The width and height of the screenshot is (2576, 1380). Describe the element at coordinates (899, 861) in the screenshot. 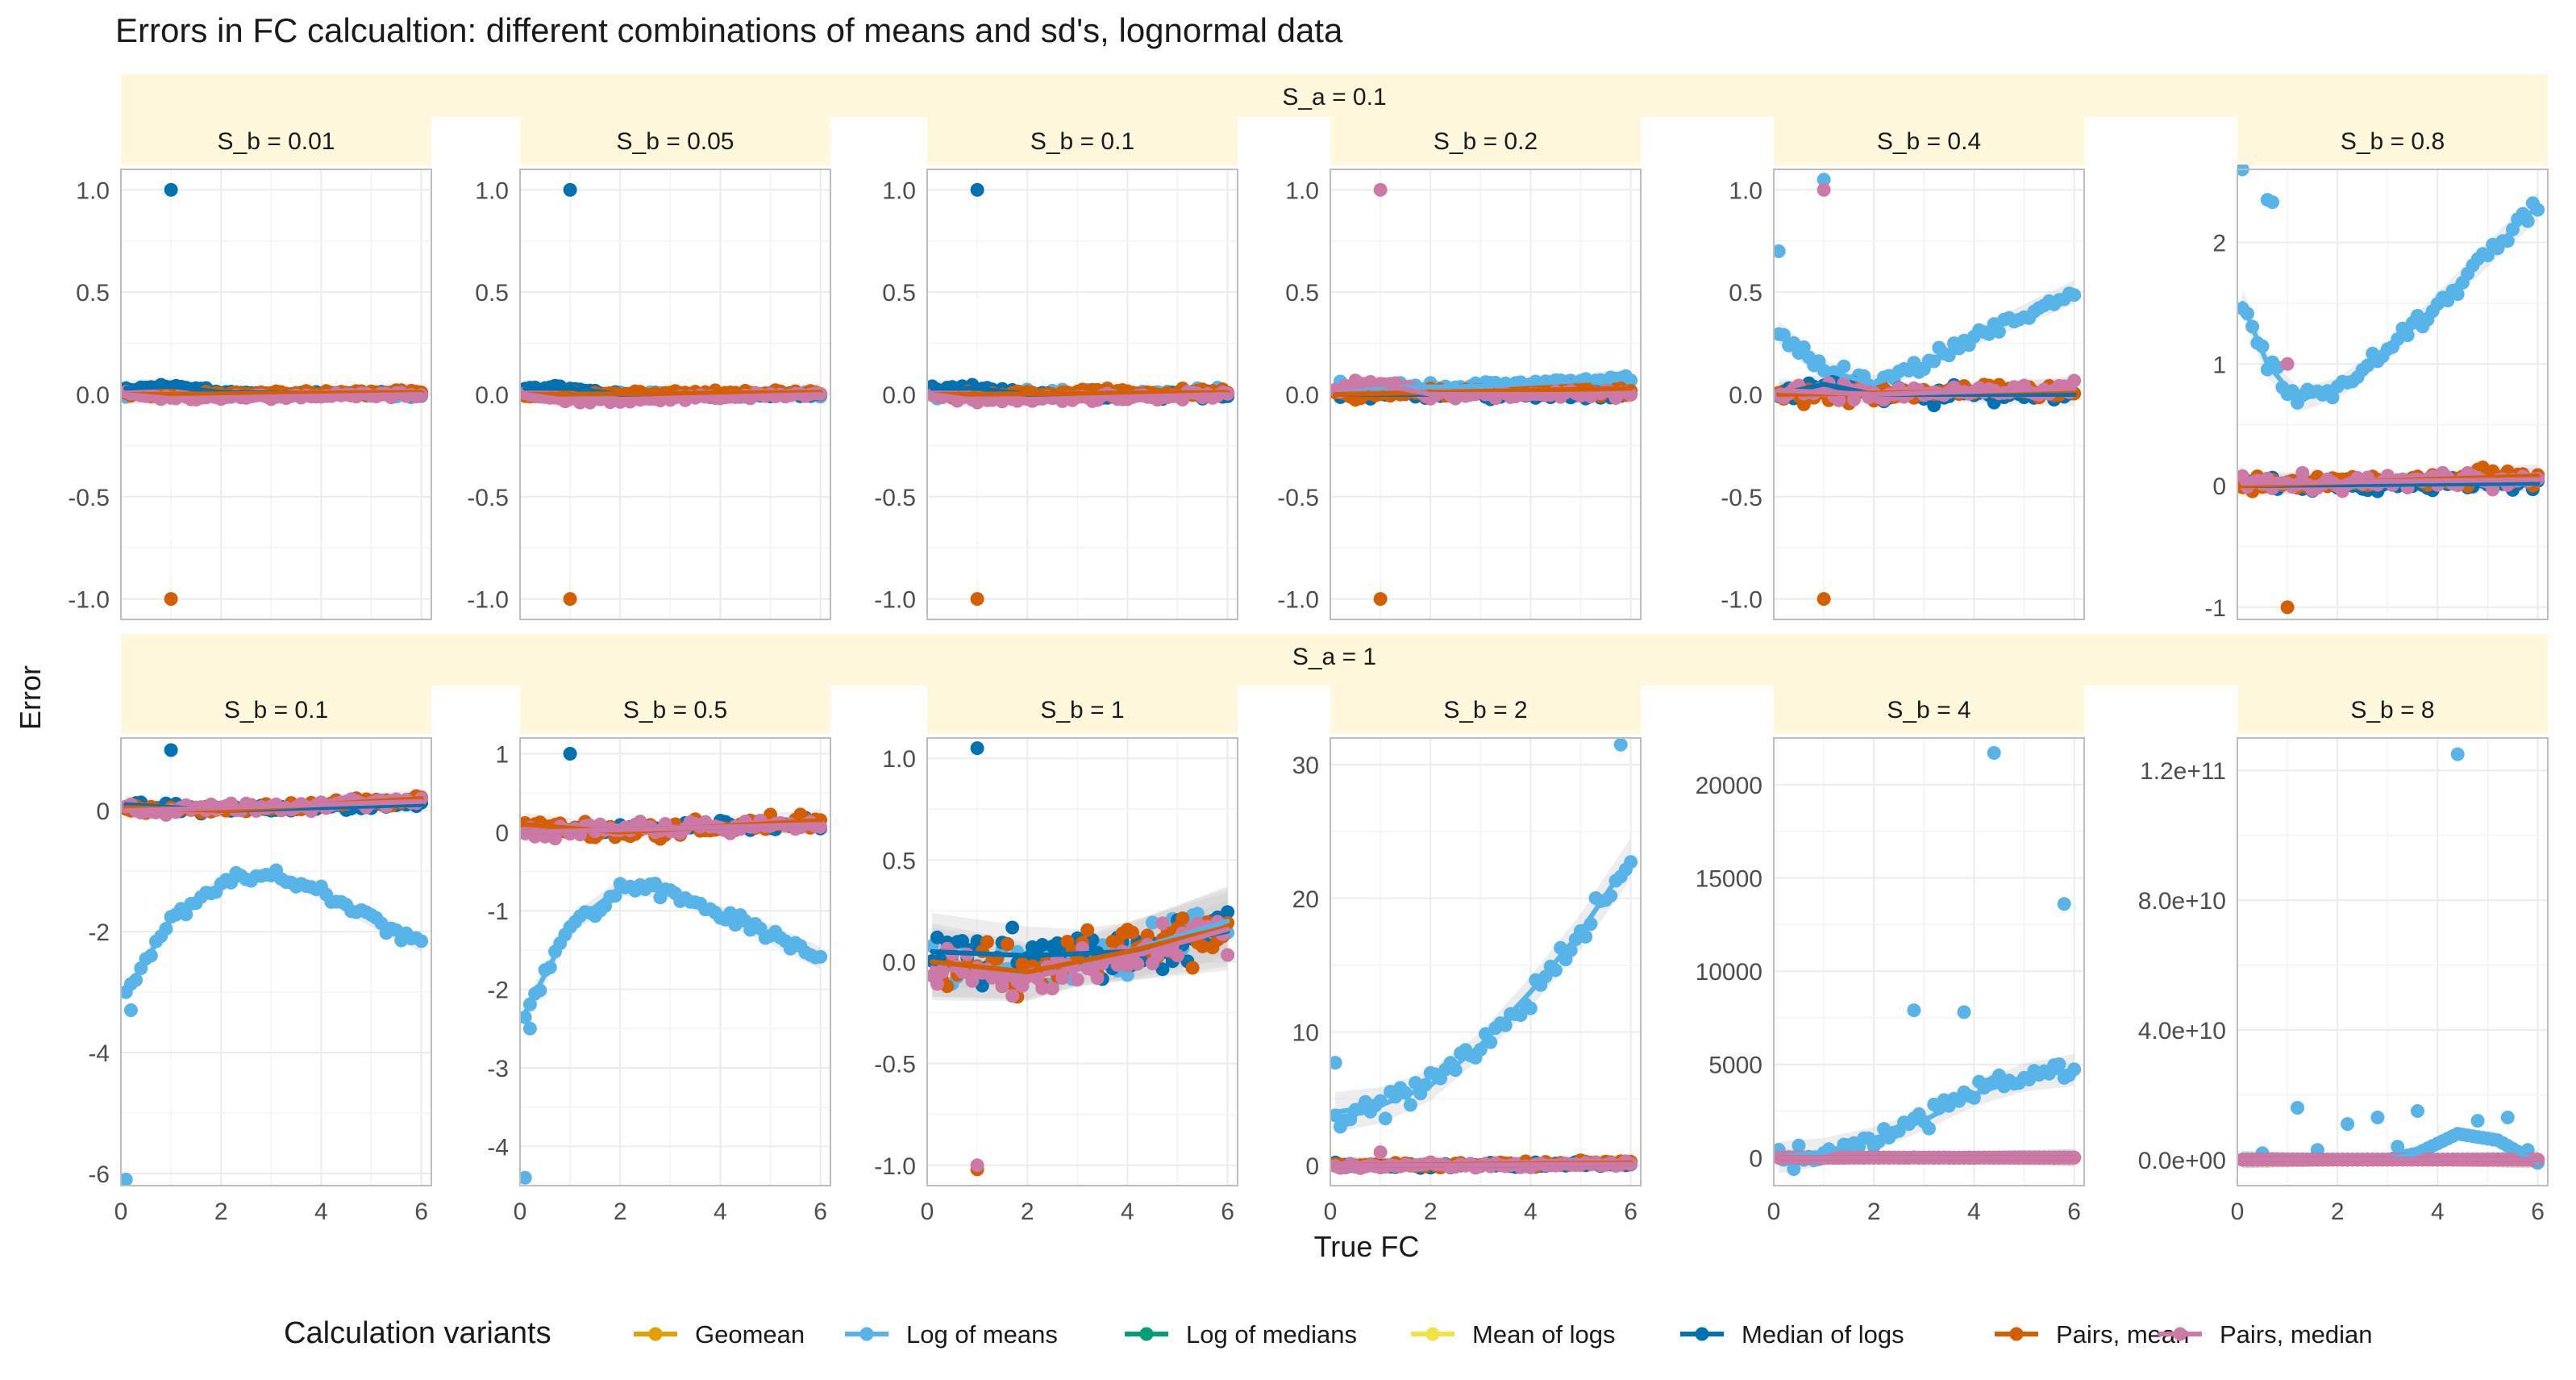

I see `y-tick-label: 0.5` at that location.